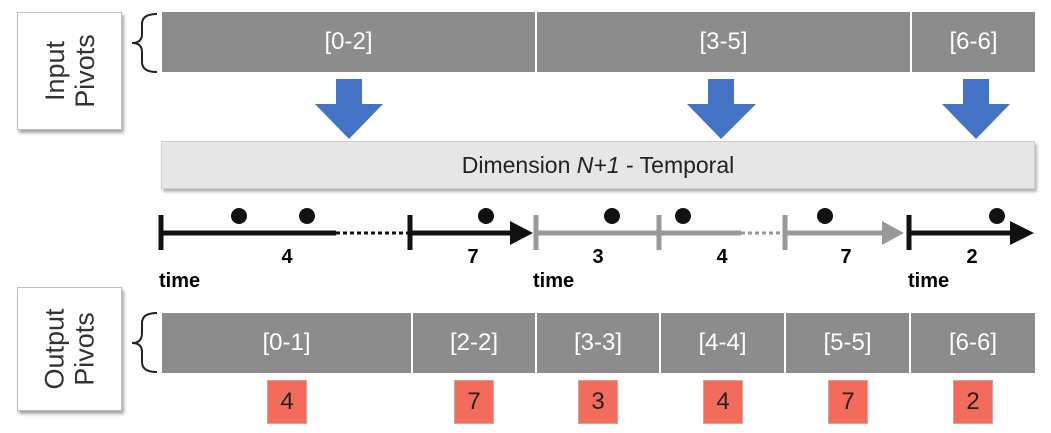 The width and height of the screenshot is (1051, 433). Describe the element at coordinates (597, 257) in the screenshot. I see `segment-value: 3` at that location.